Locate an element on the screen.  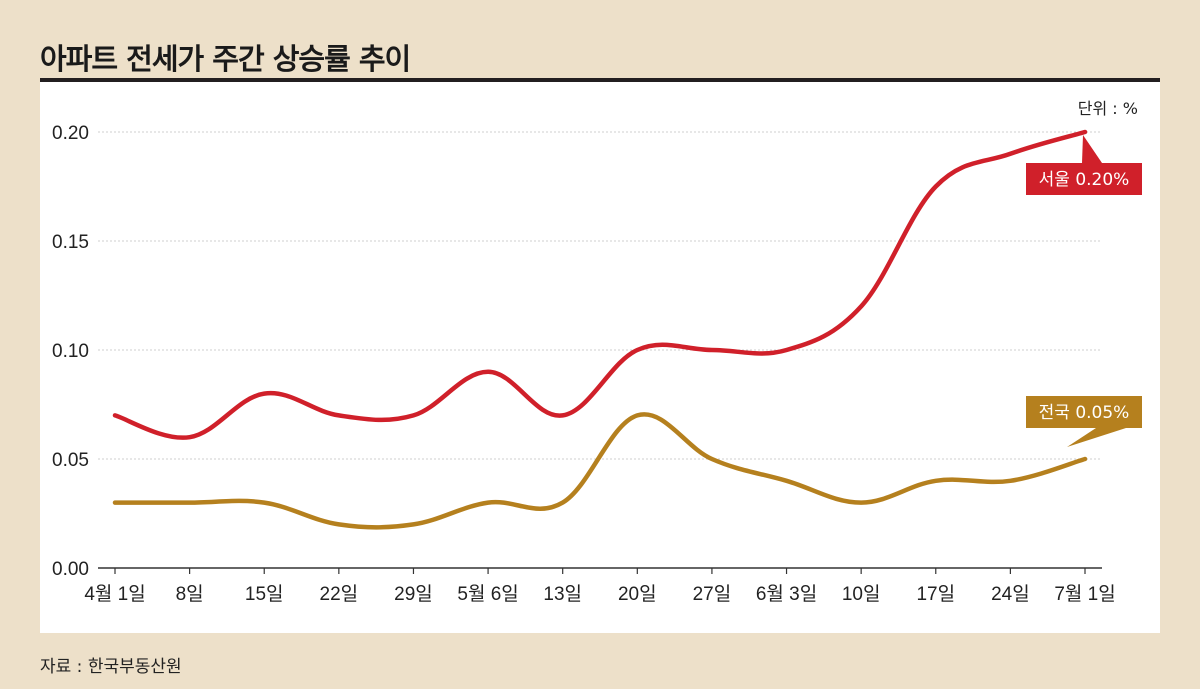
x-tick-label: 24일 is located at coordinates (1010, 594).